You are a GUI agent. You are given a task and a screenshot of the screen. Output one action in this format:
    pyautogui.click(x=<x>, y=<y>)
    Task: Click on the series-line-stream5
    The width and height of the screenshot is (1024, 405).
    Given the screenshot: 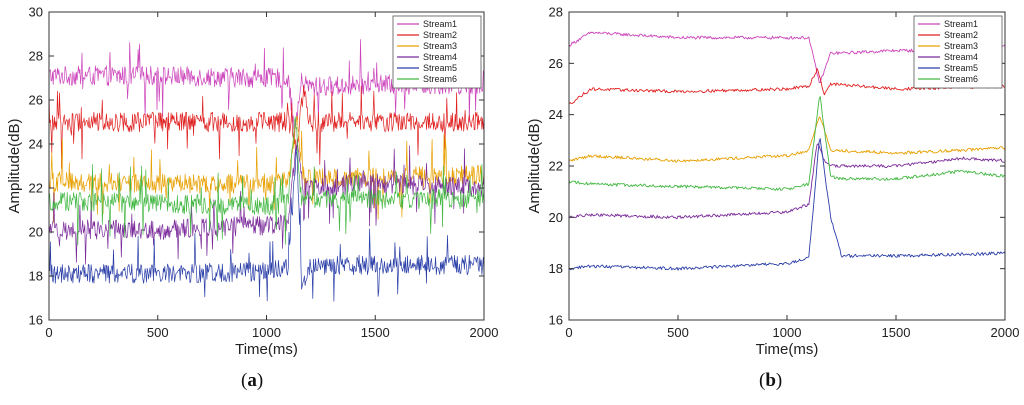 What is the action you would take?
    pyautogui.click(x=787, y=204)
    